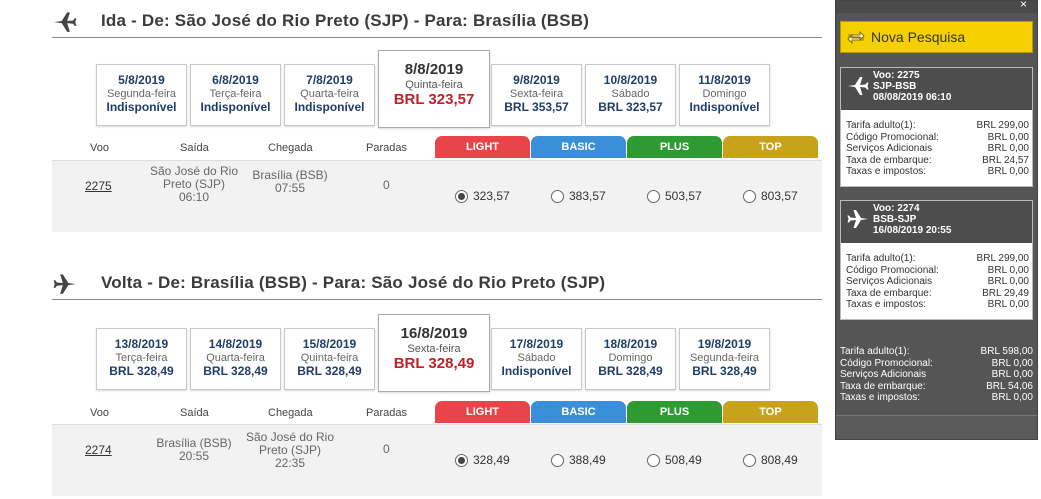 Image resolution: width=1041 pixels, height=499 pixels. I want to click on weekday: Quinta-feira, so click(434, 85).